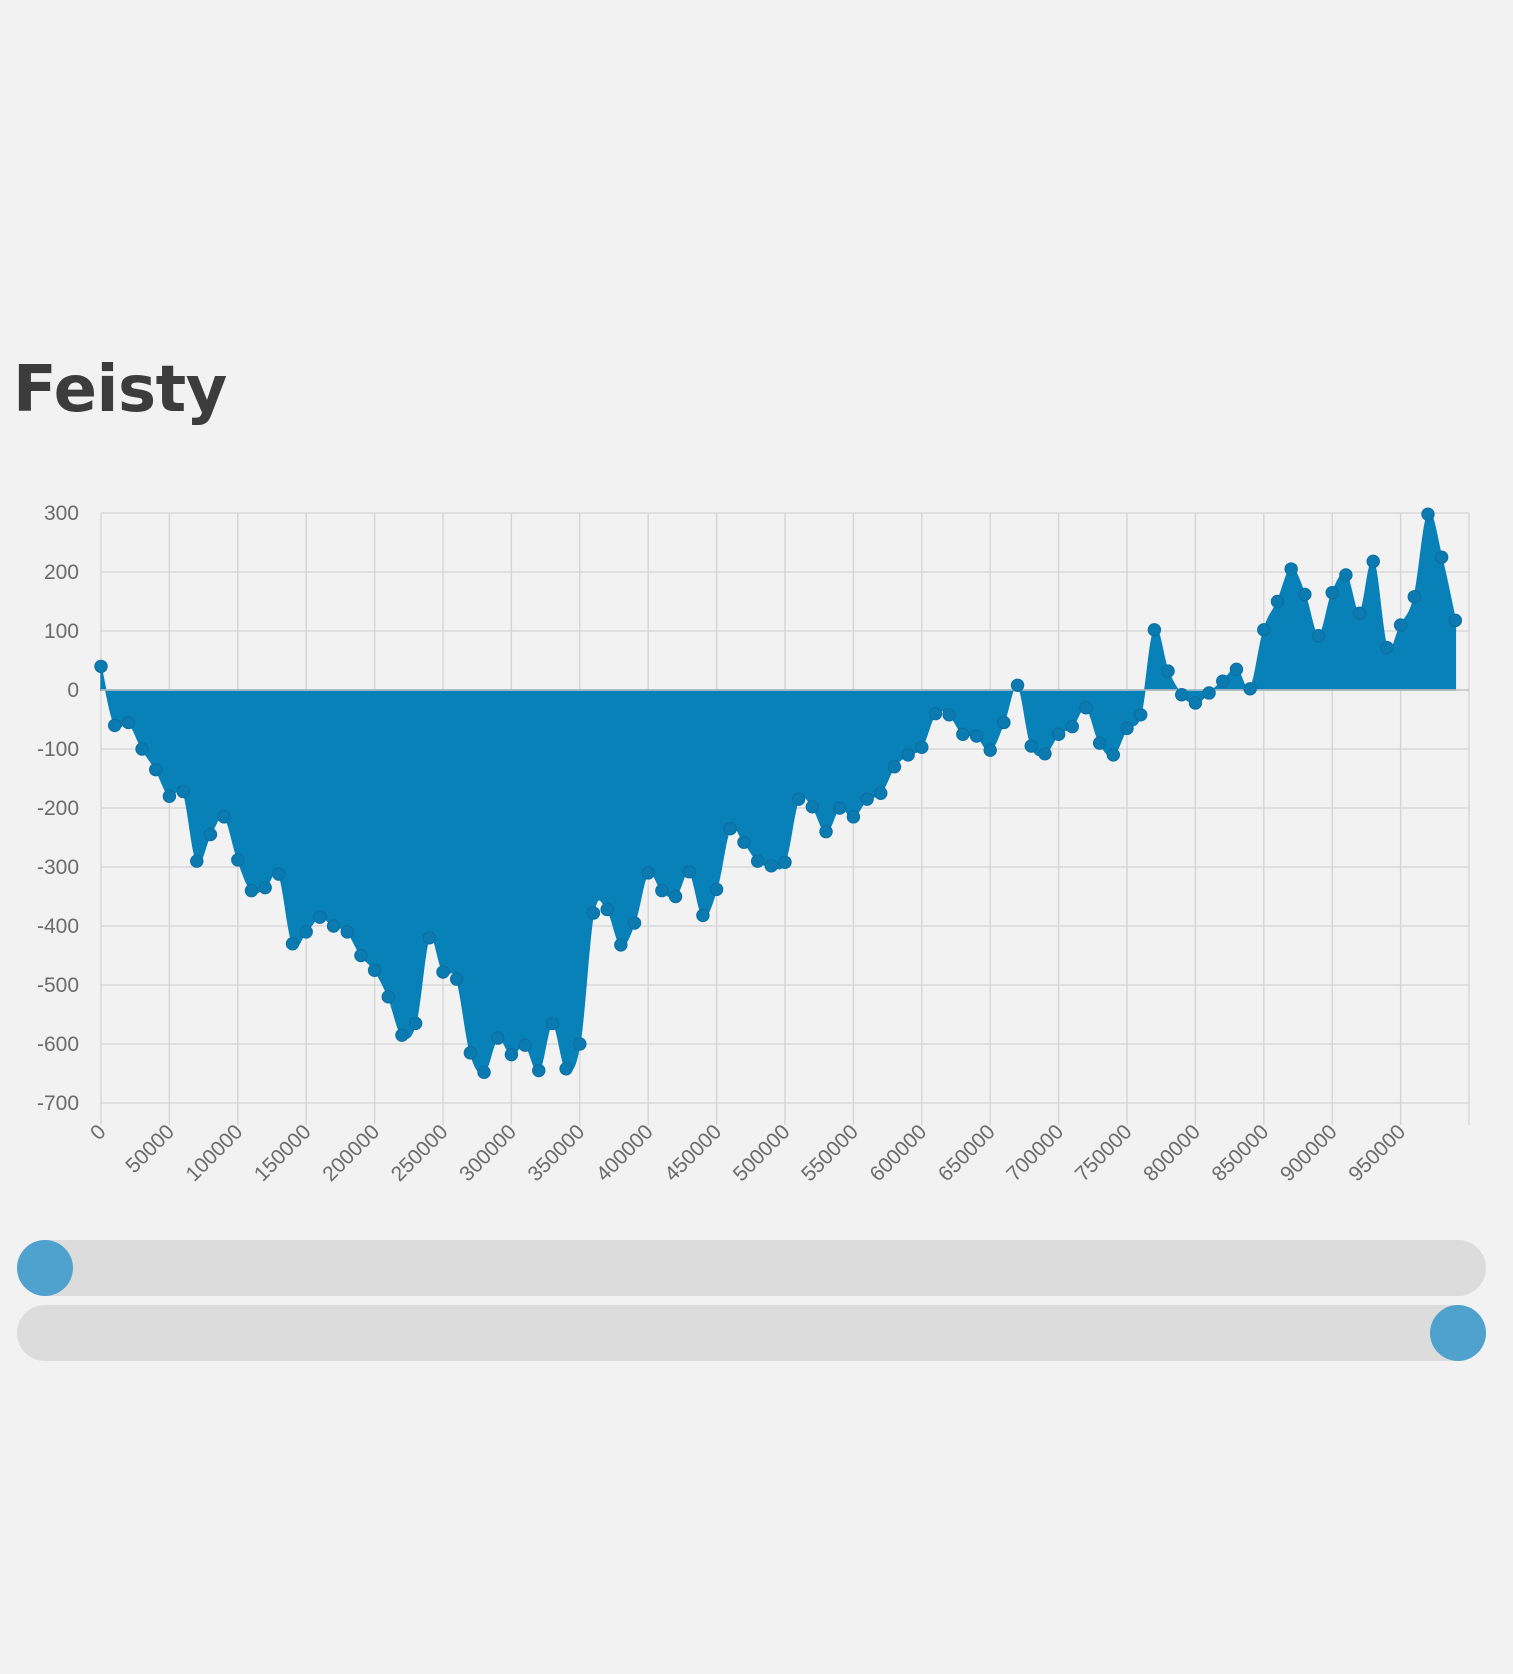 The width and height of the screenshot is (1513, 1674). Describe the element at coordinates (58, 808) in the screenshot. I see `y-tick-label: -200` at that location.